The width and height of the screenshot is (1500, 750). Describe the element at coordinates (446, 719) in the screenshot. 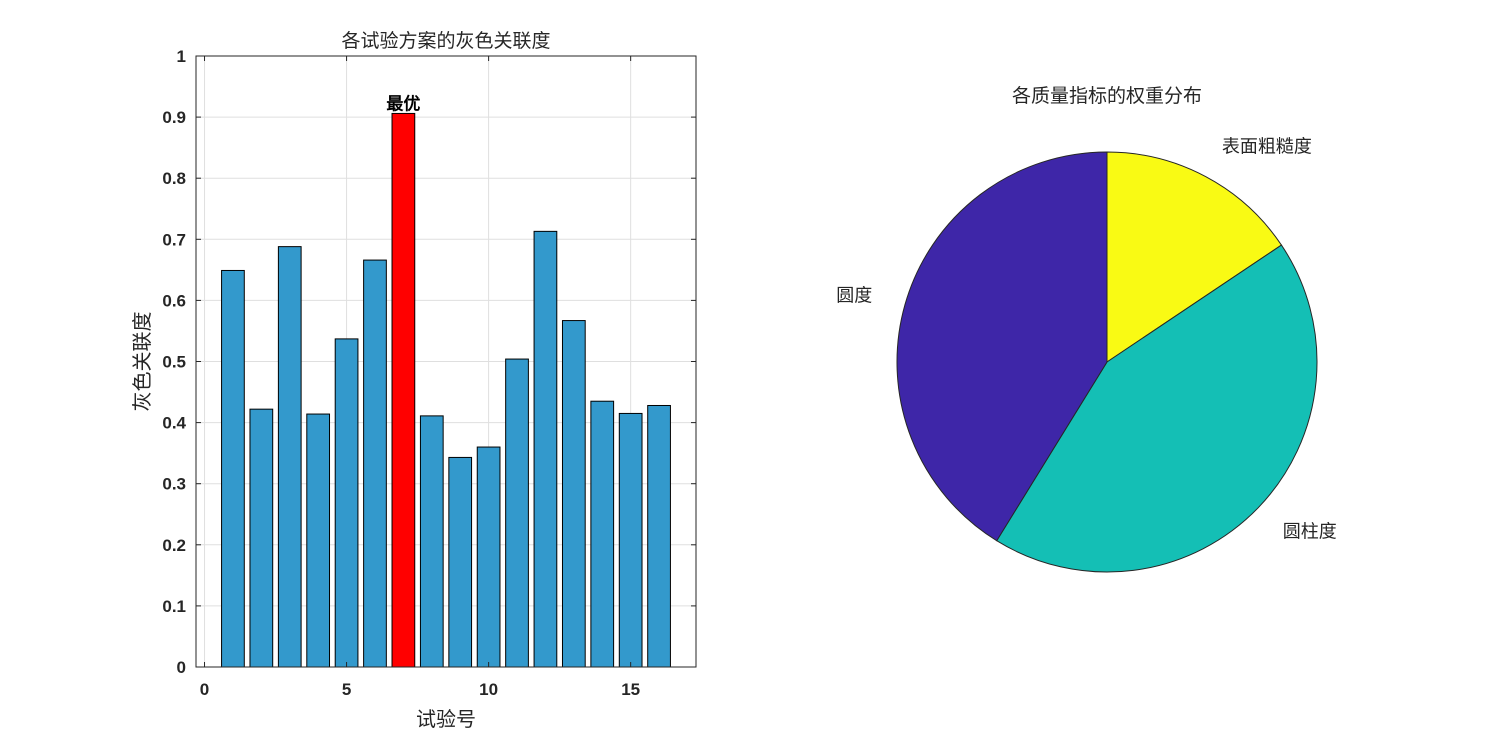

I see `bar-x-axis-label: 试验号` at that location.